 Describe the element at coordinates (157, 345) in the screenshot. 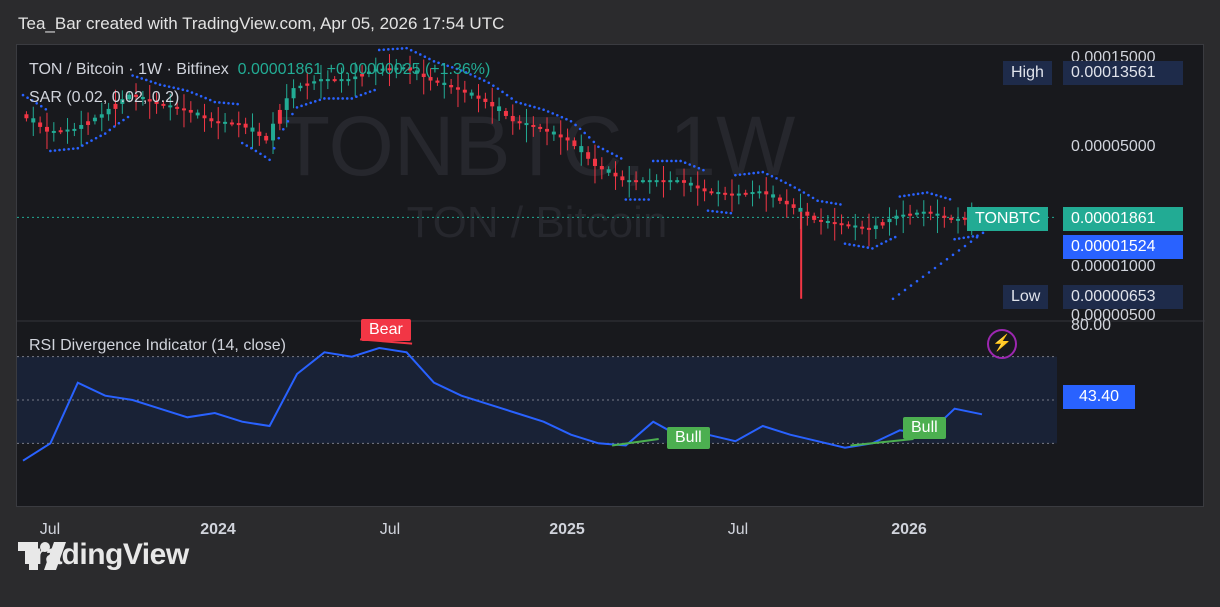

I see `rsi-legend: RSI Divergence Indicator (14, close)` at that location.